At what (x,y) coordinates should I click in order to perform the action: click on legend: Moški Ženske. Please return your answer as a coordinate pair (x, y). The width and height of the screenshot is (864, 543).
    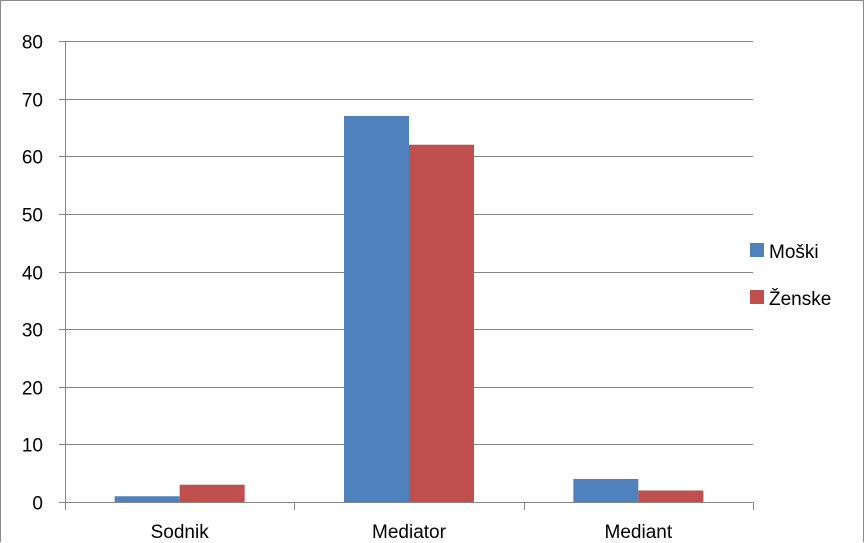
    Looking at the image, I should click on (790, 276).